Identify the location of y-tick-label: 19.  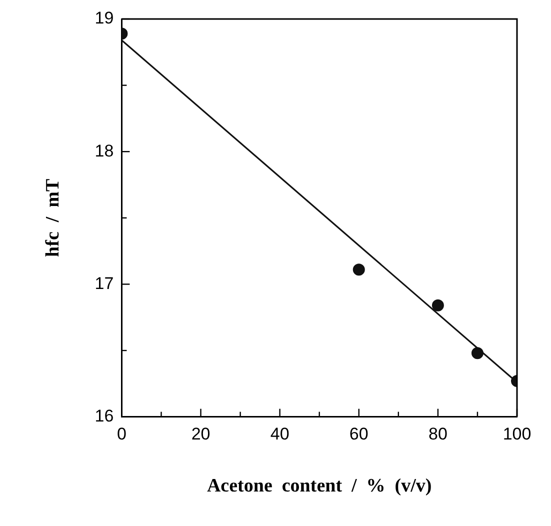
(104, 18).